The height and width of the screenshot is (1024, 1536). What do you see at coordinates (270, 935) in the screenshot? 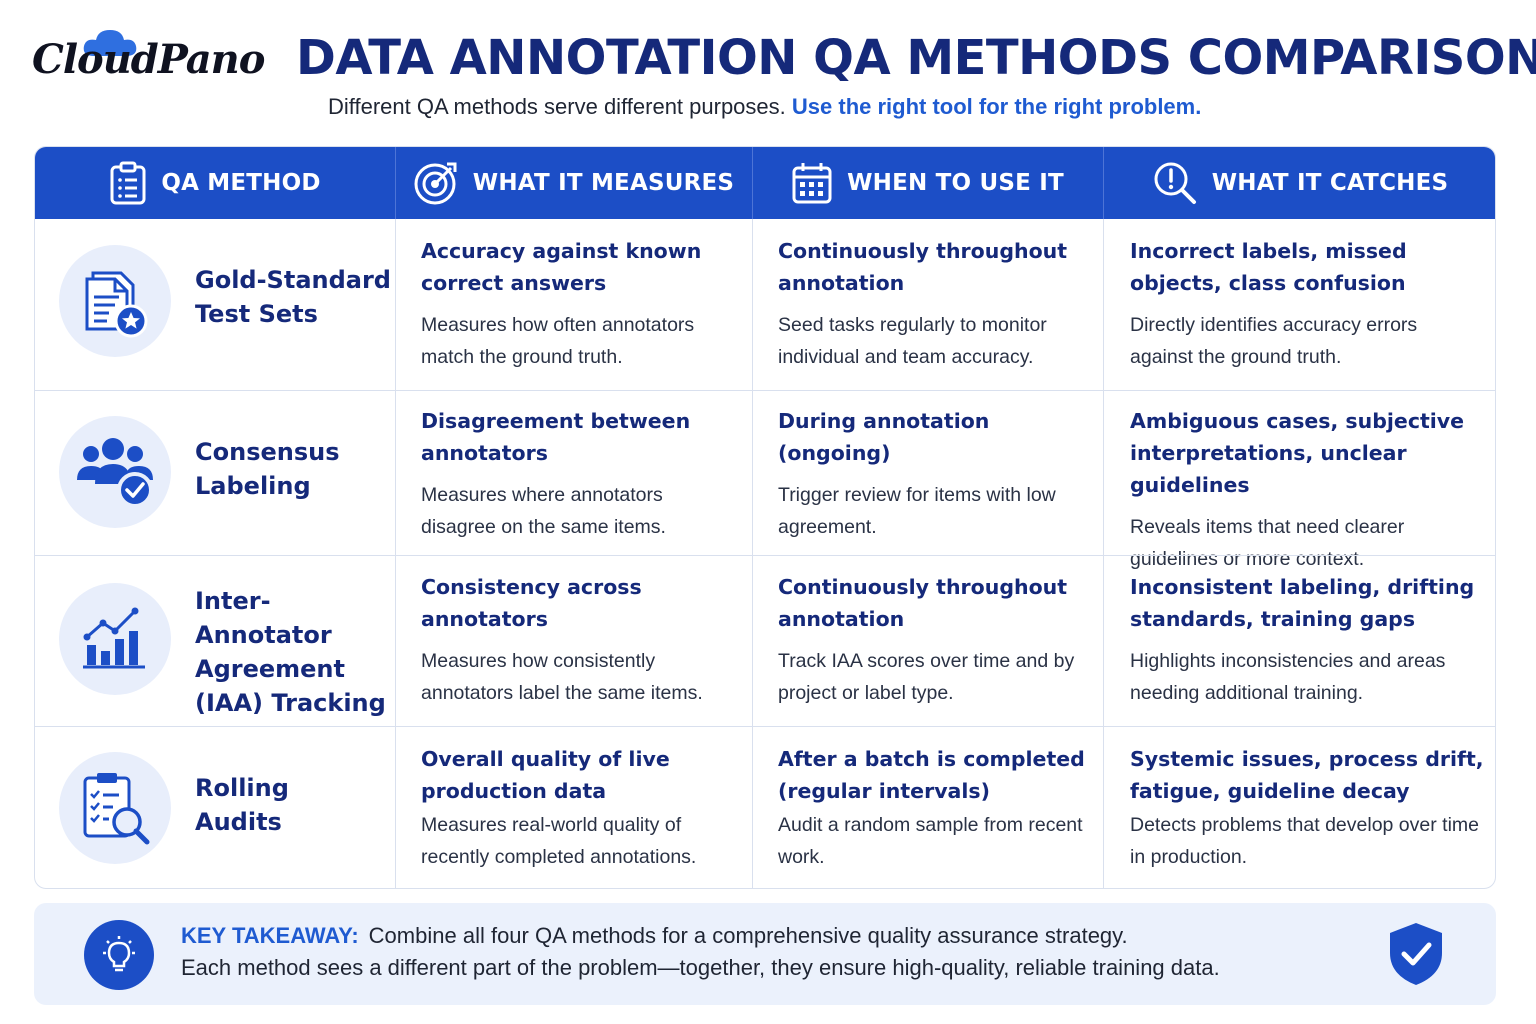
I see `takeaway-label: KEY TAKEAWAY:` at bounding box center [270, 935].